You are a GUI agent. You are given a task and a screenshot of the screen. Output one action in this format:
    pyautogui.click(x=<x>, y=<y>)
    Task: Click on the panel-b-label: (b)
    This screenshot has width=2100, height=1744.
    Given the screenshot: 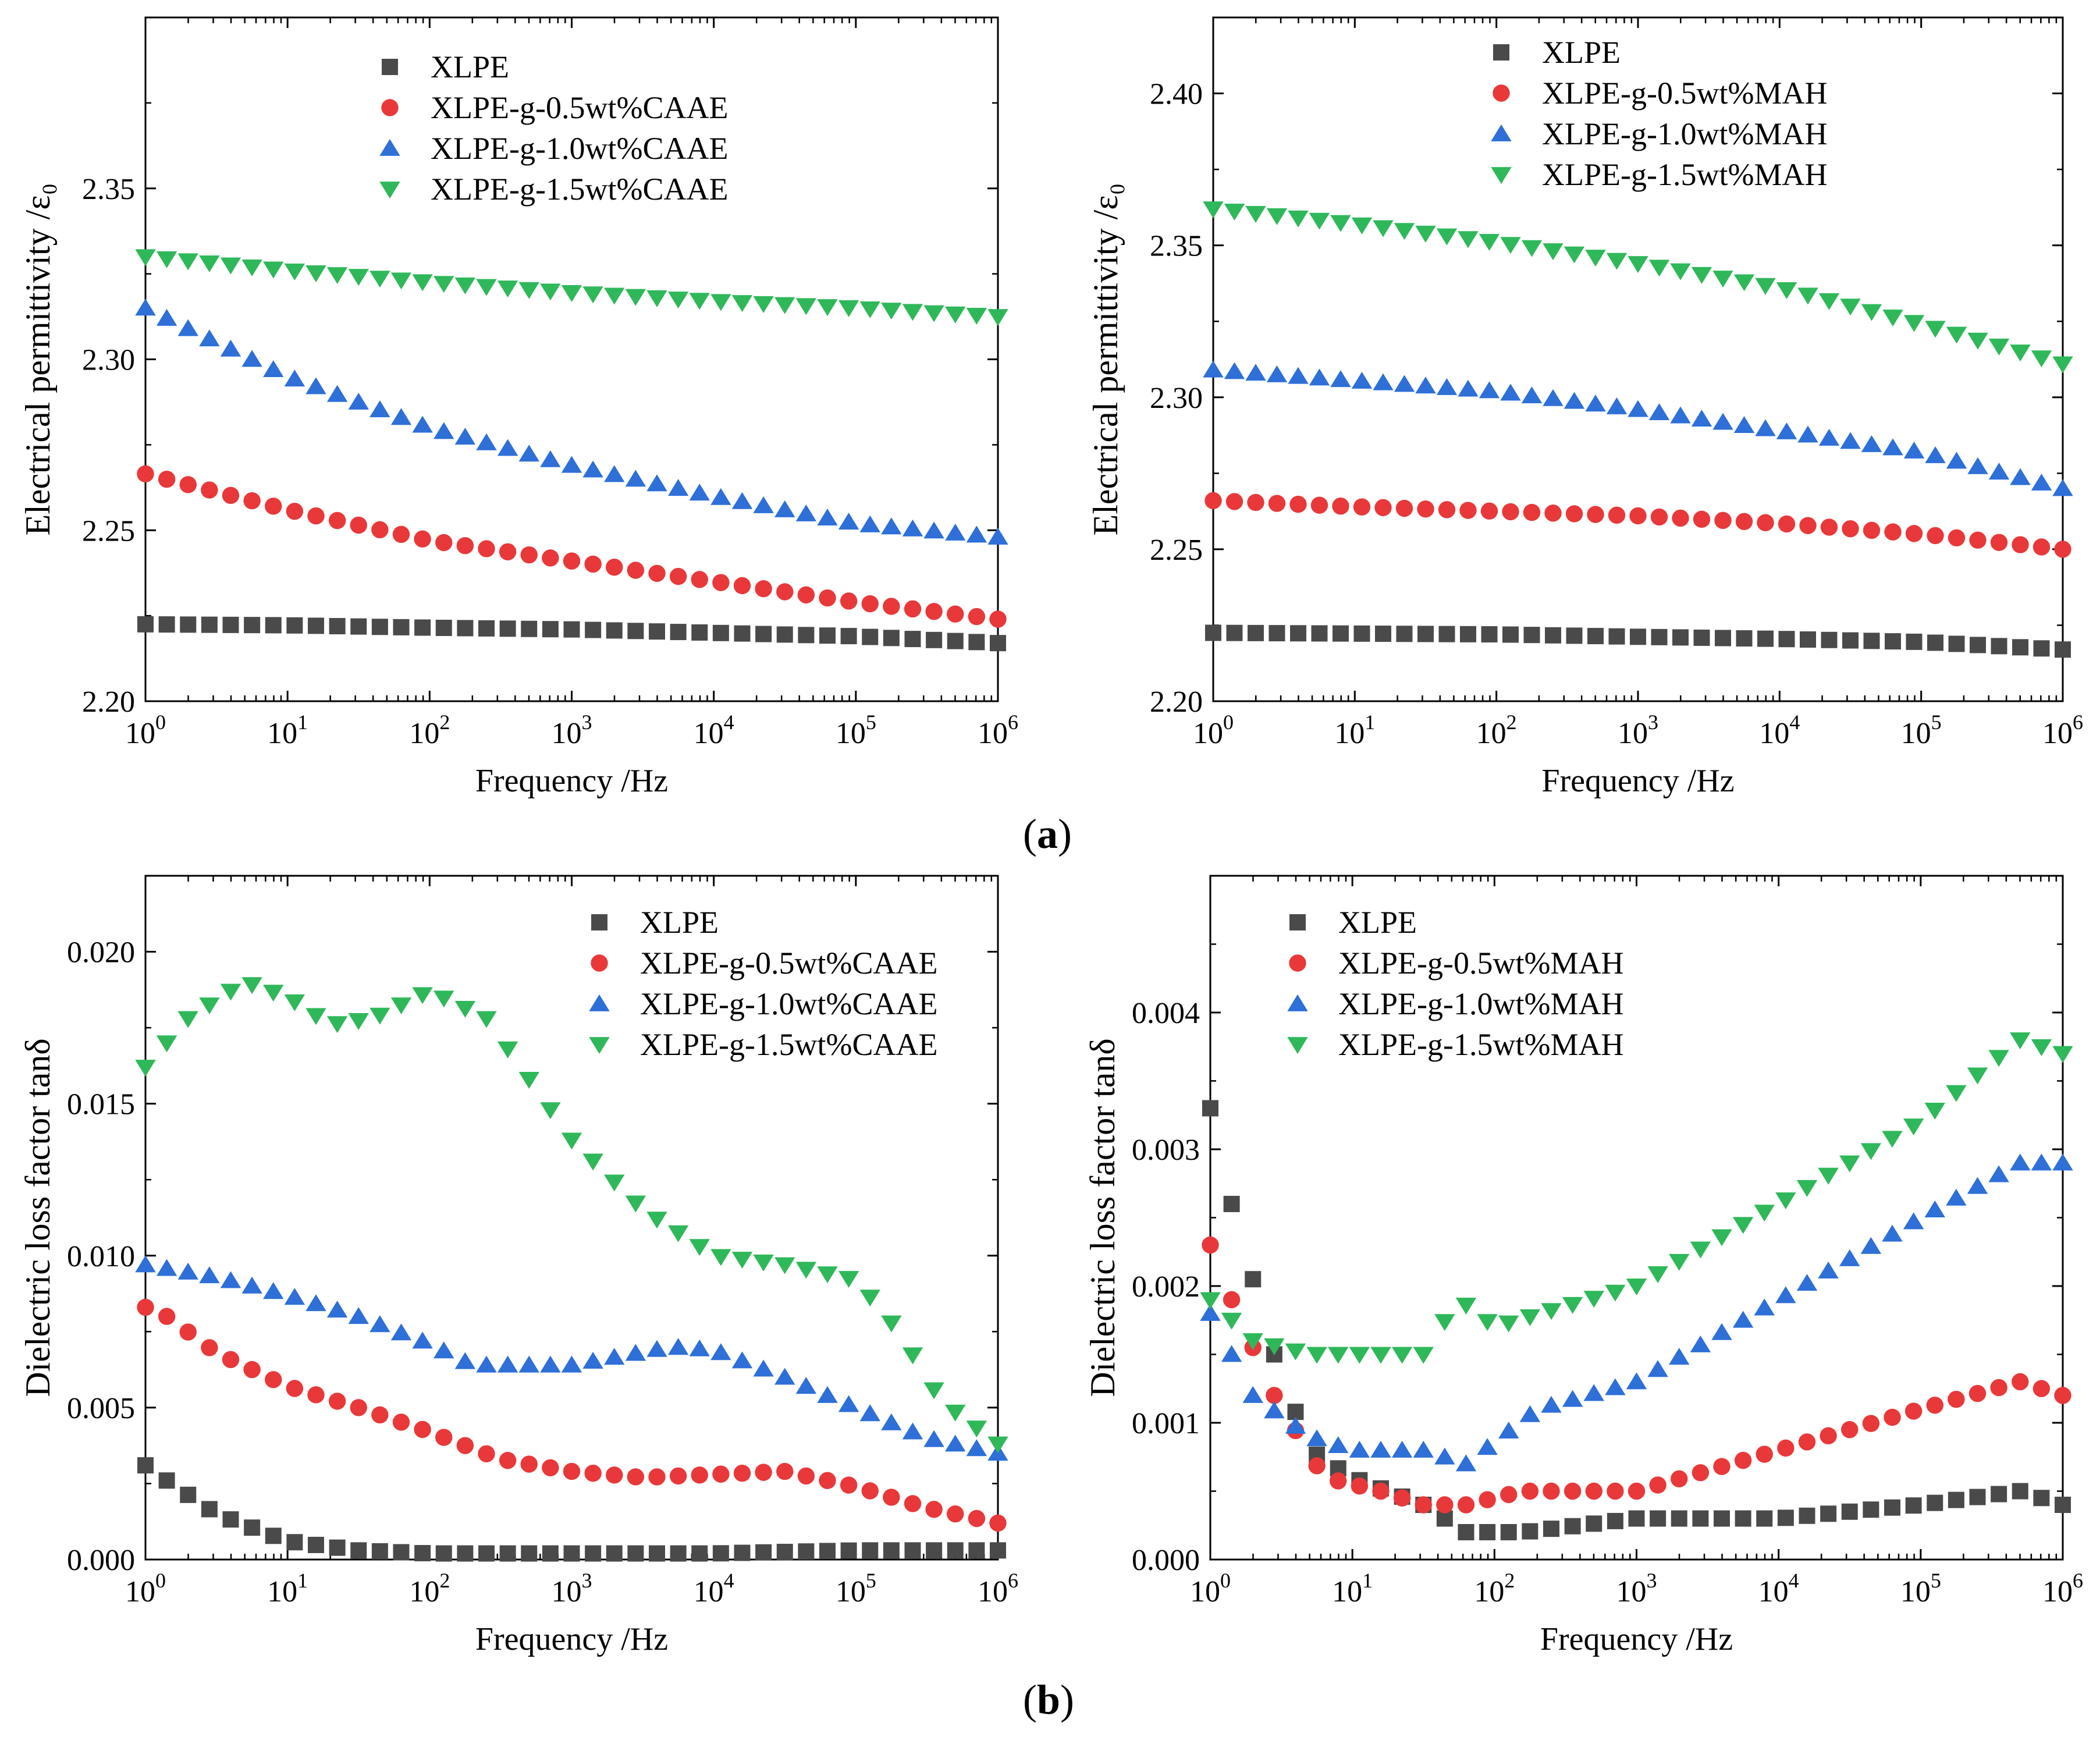 What is the action you would take?
    pyautogui.click(x=1048, y=1700)
    